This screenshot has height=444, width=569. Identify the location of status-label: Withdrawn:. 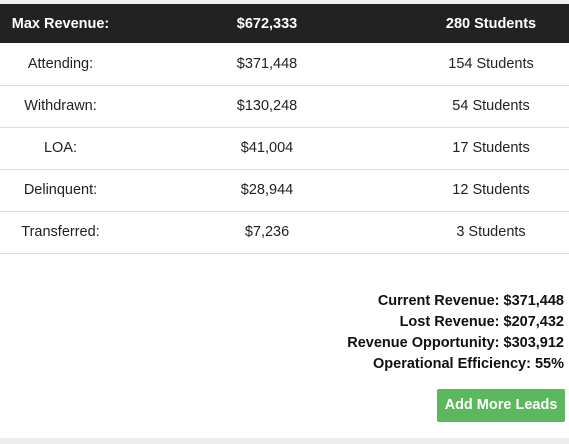
(60, 106).